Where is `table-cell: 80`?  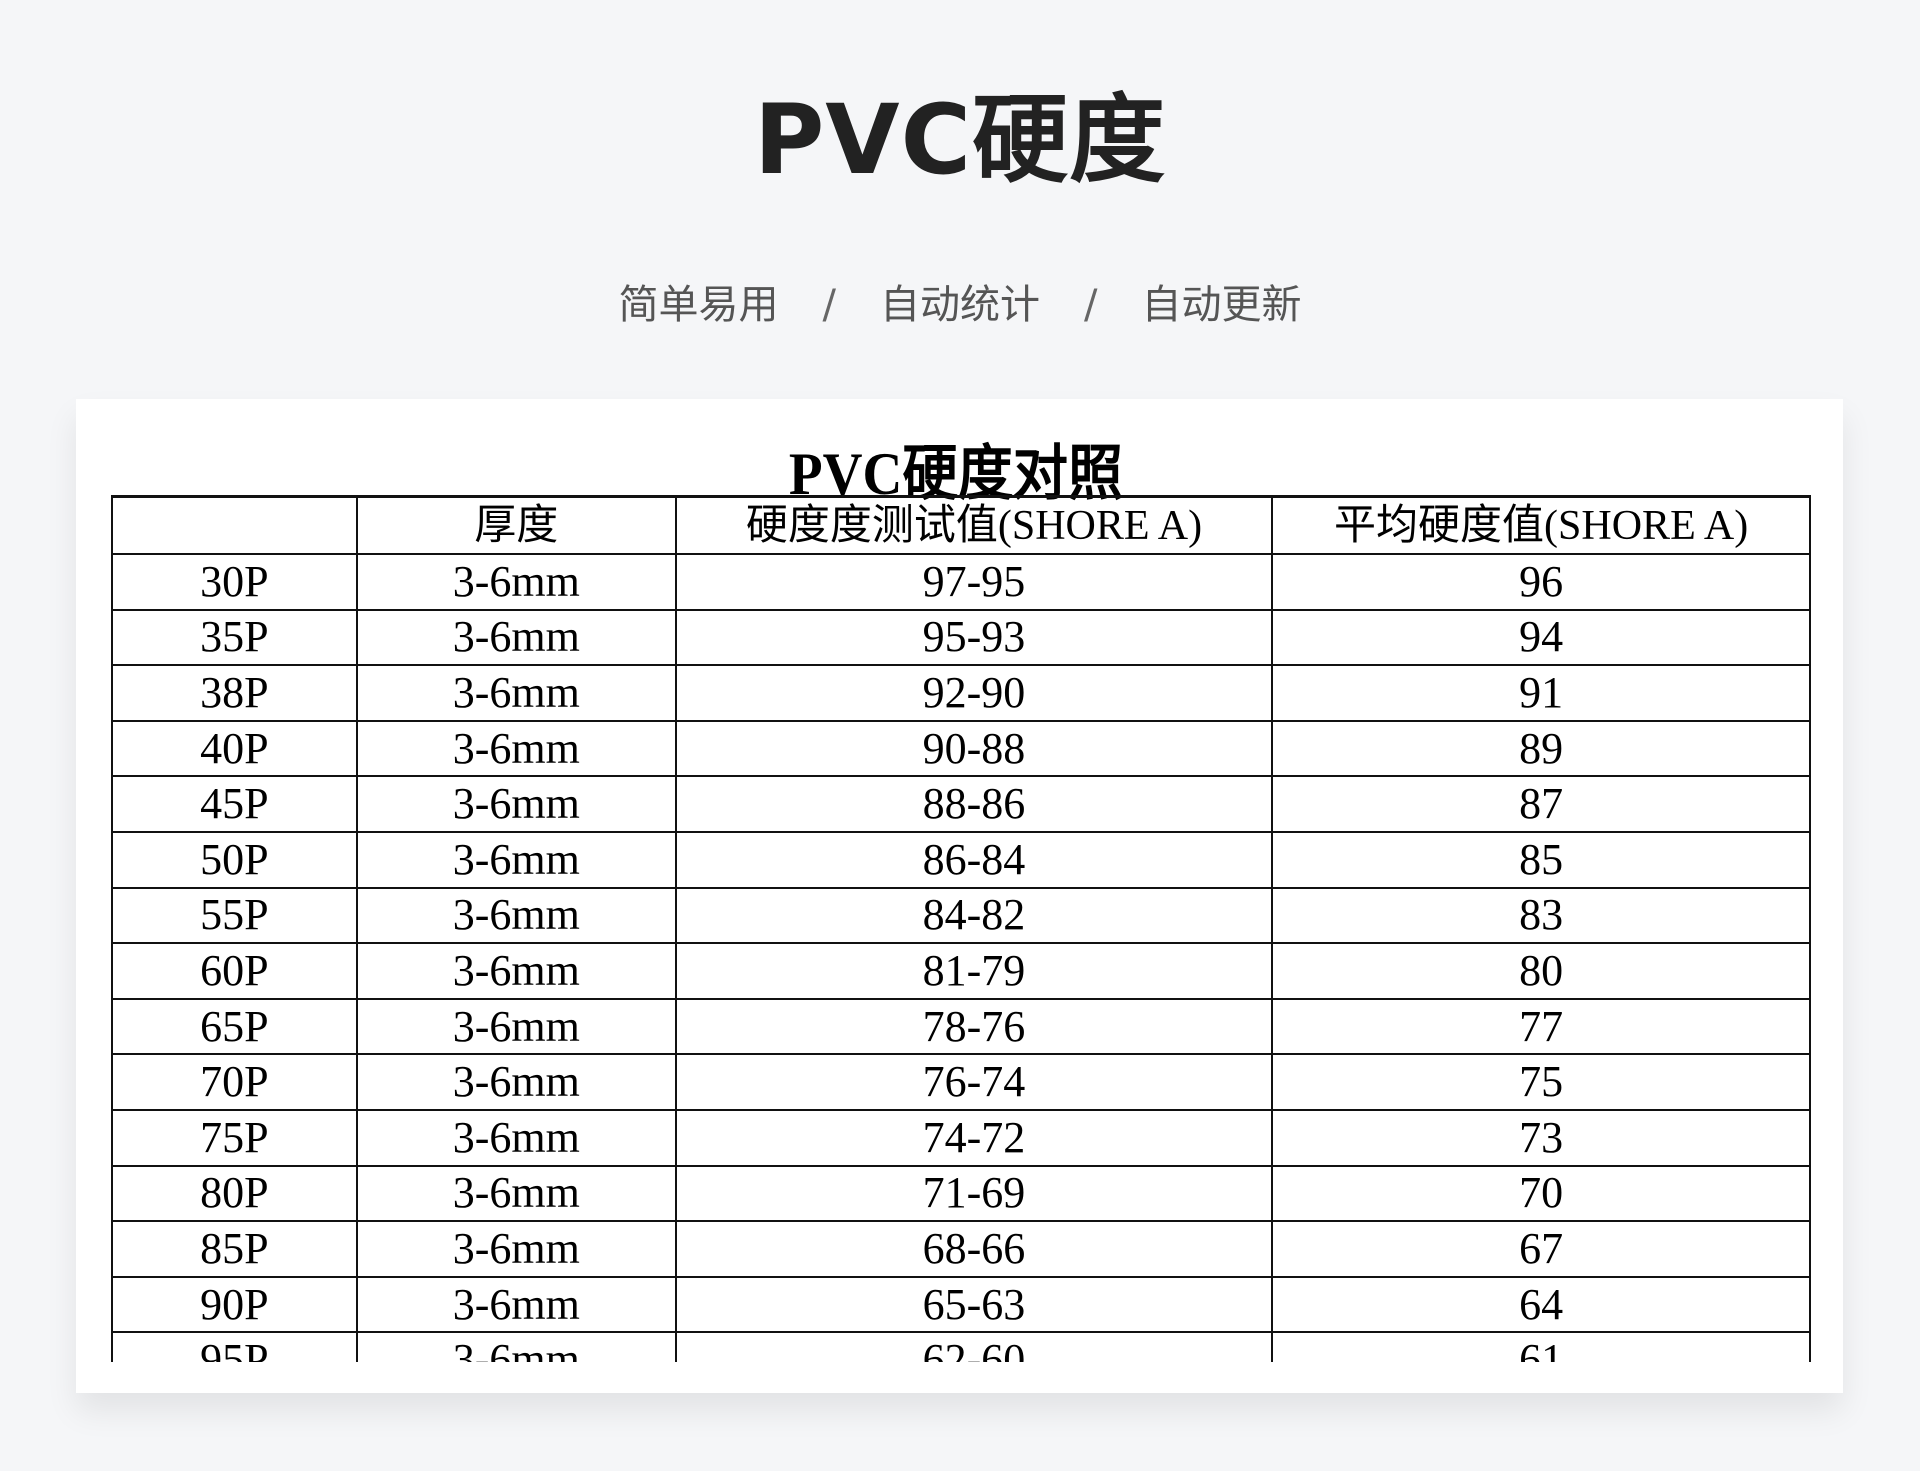
table-cell: 80 is located at coordinates (1541, 971).